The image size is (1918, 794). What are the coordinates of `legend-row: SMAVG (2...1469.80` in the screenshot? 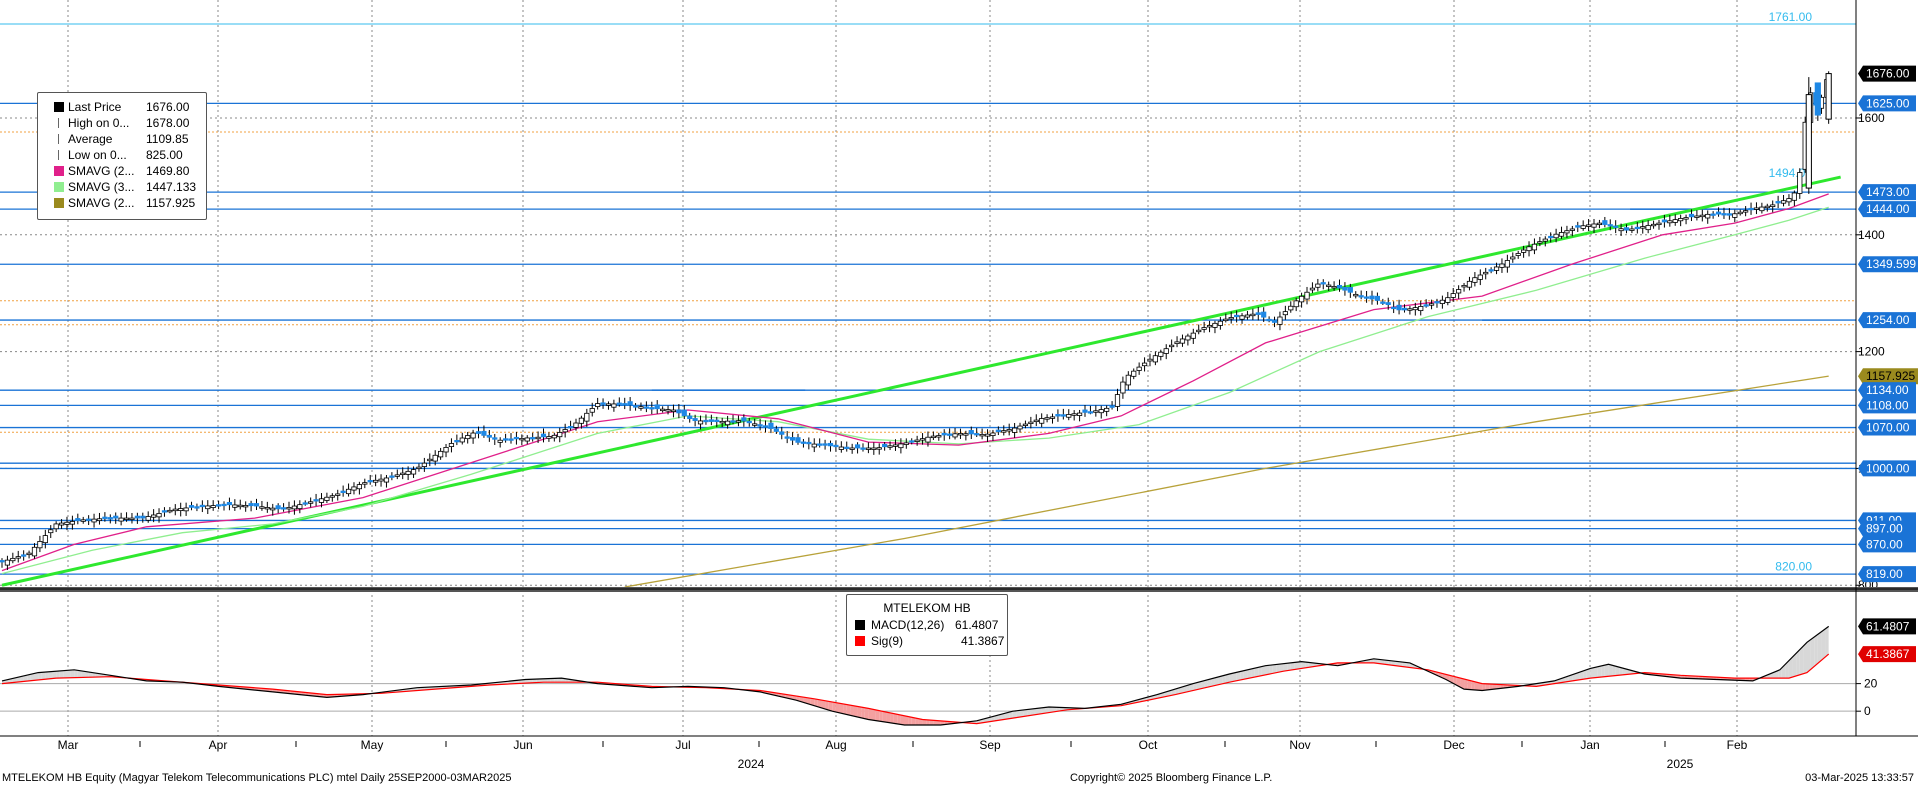 It's located at (122, 171).